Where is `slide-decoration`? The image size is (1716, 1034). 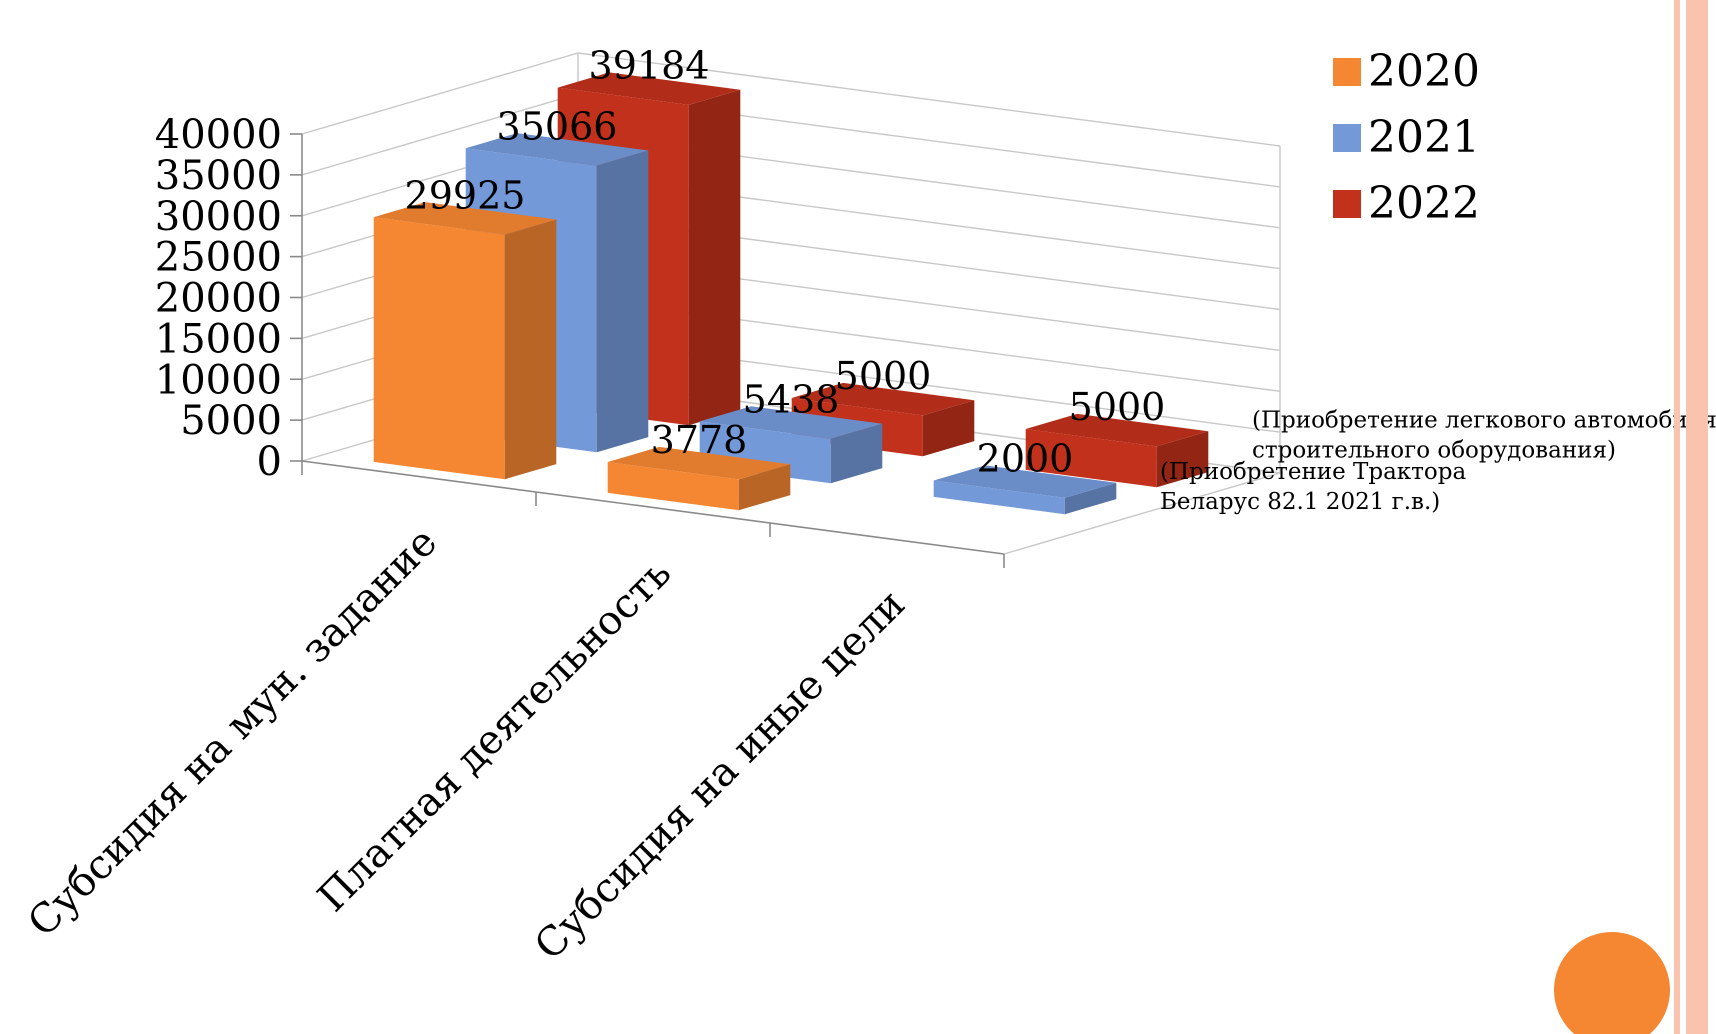
slide-decoration is located at coordinates (1631, 517).